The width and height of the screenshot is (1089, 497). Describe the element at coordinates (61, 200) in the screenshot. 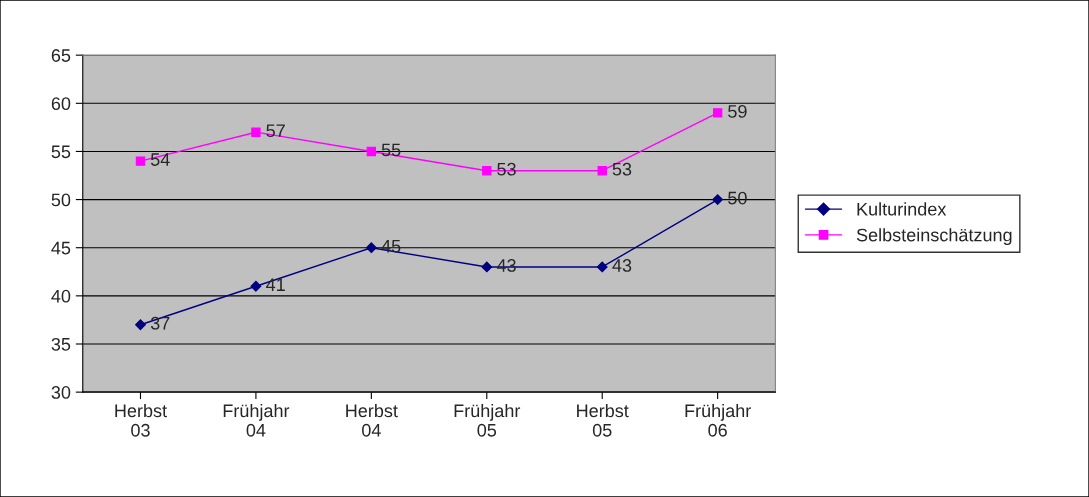

I see `y-tick-label: 50` at that location.